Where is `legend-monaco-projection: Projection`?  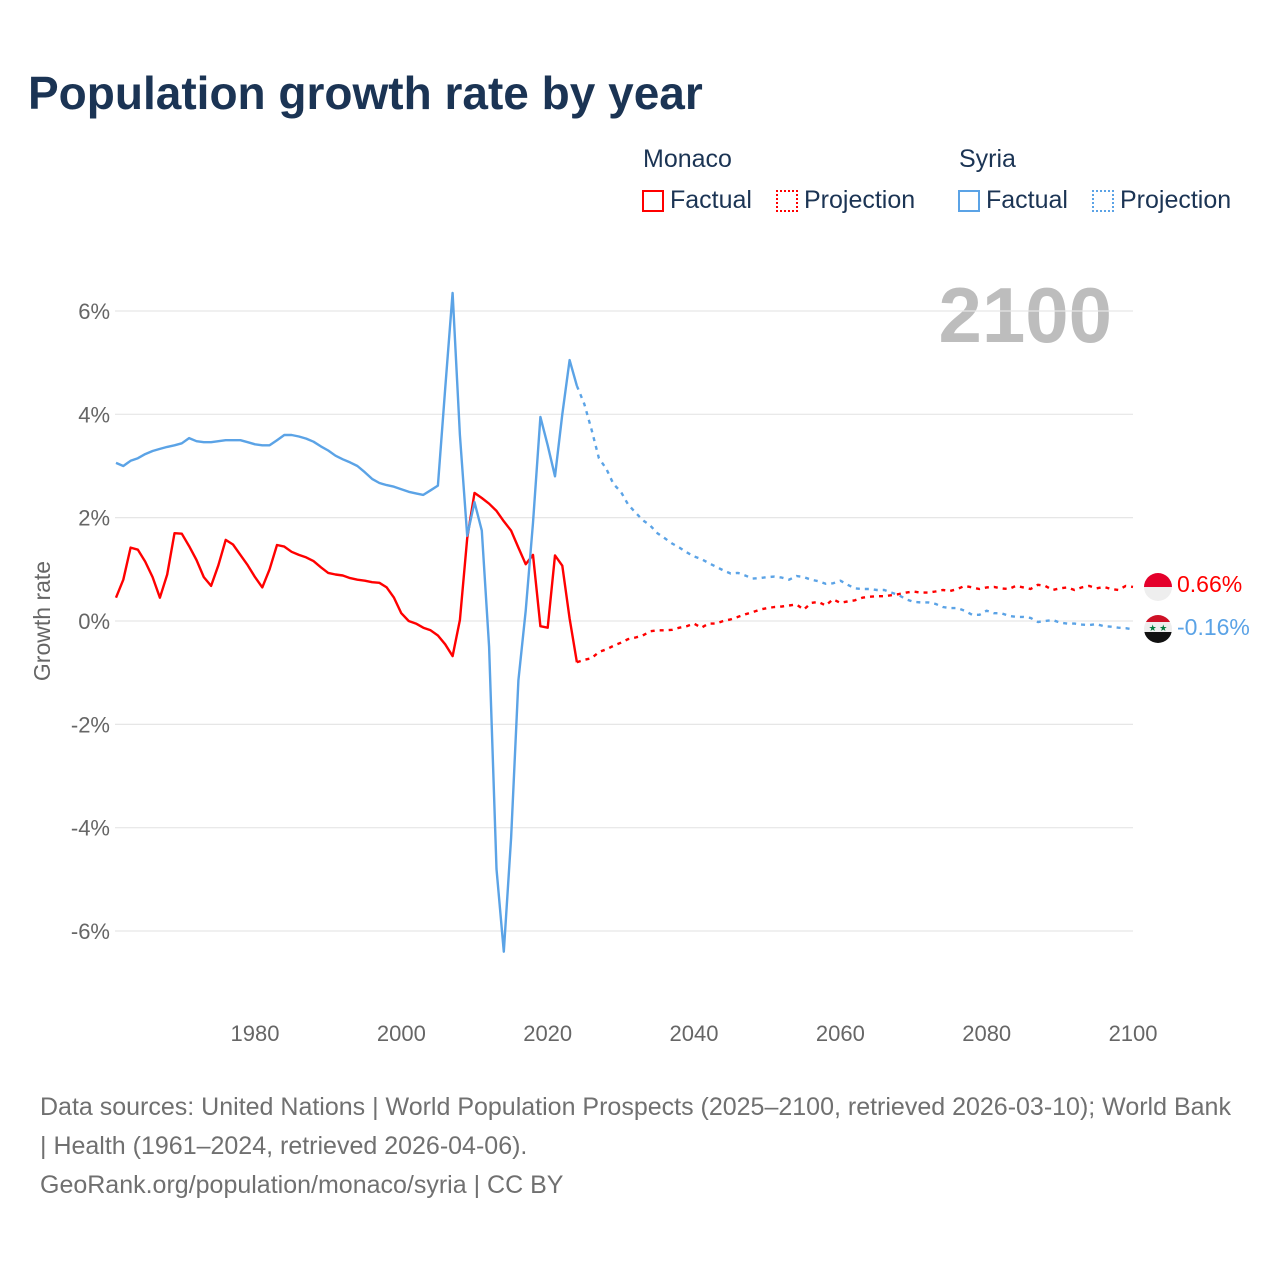 legend-monaco-projection: Projection is located at coordinates (845, 200).